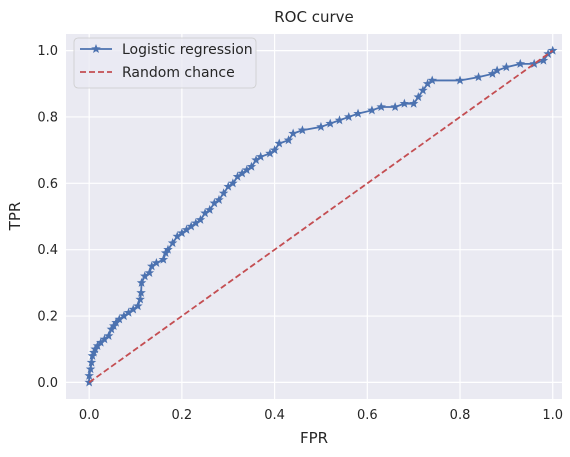 This screenshot has width=570, height=457. Describe the element at coordinates (47, 250) in the screenshot. I see `y-tick-label: 0.4` at that location.